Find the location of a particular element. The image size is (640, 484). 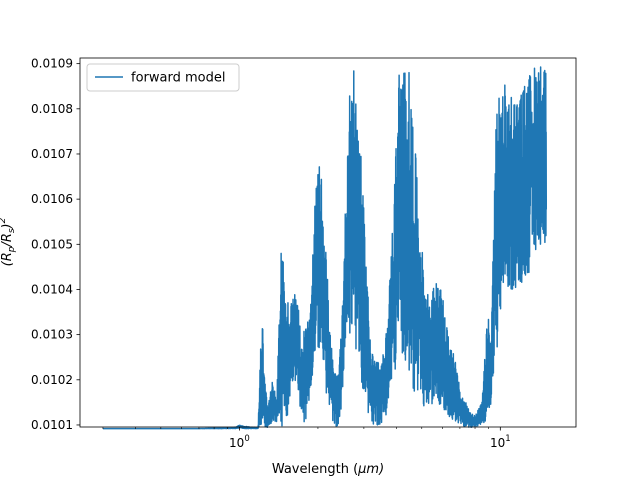

y-axis-label: (Rp/Rs)2 is located at coordinates (8, 241).